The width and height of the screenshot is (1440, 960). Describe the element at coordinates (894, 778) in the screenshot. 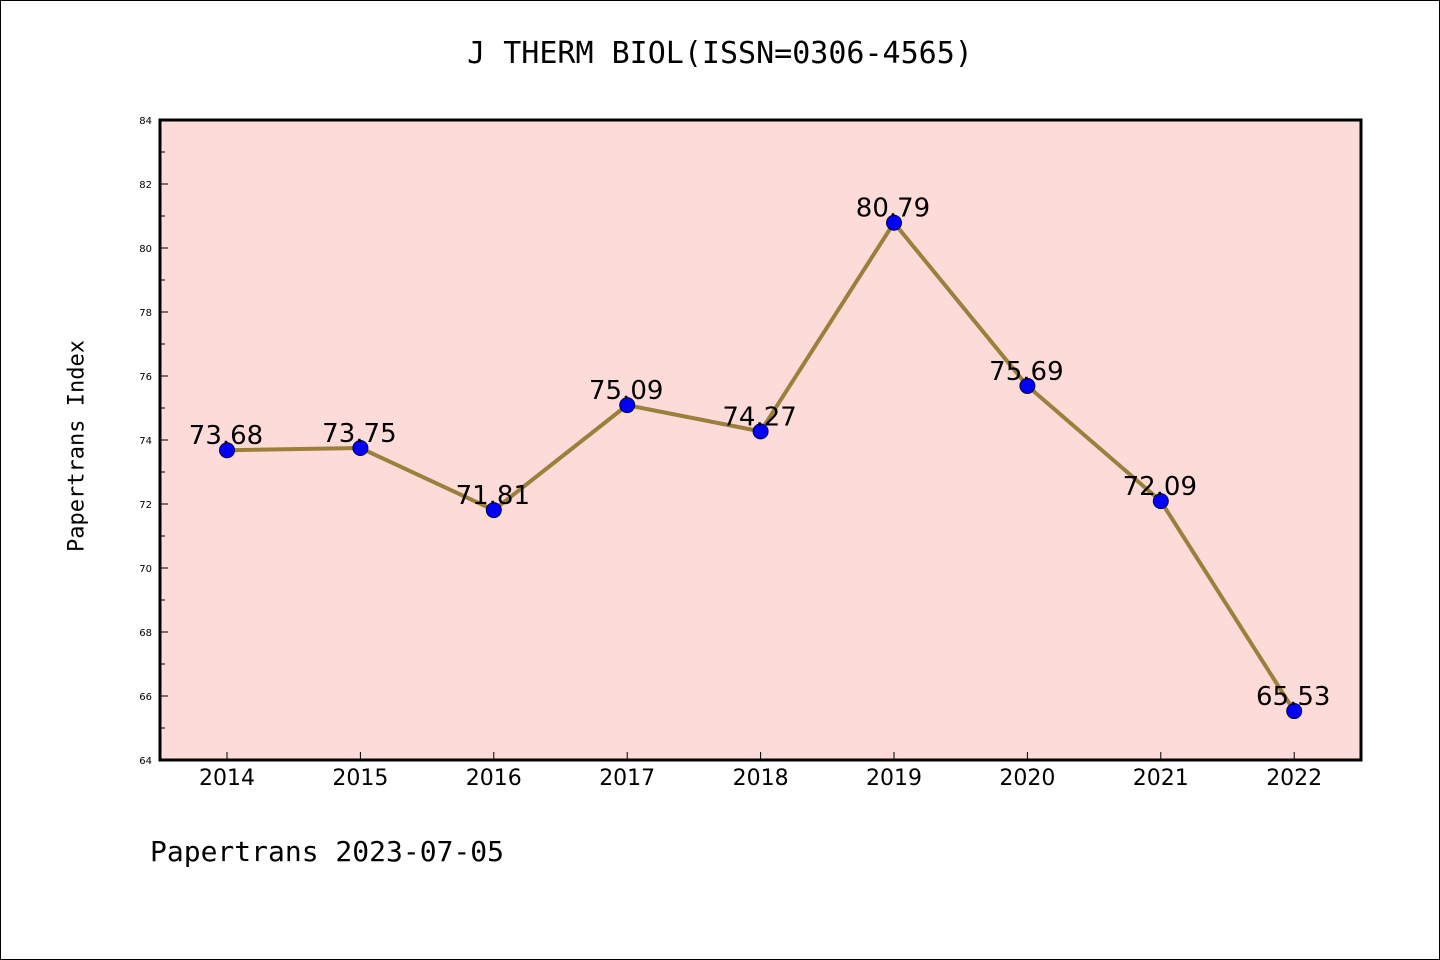

I see `x-tick-label: 2019` at that location.